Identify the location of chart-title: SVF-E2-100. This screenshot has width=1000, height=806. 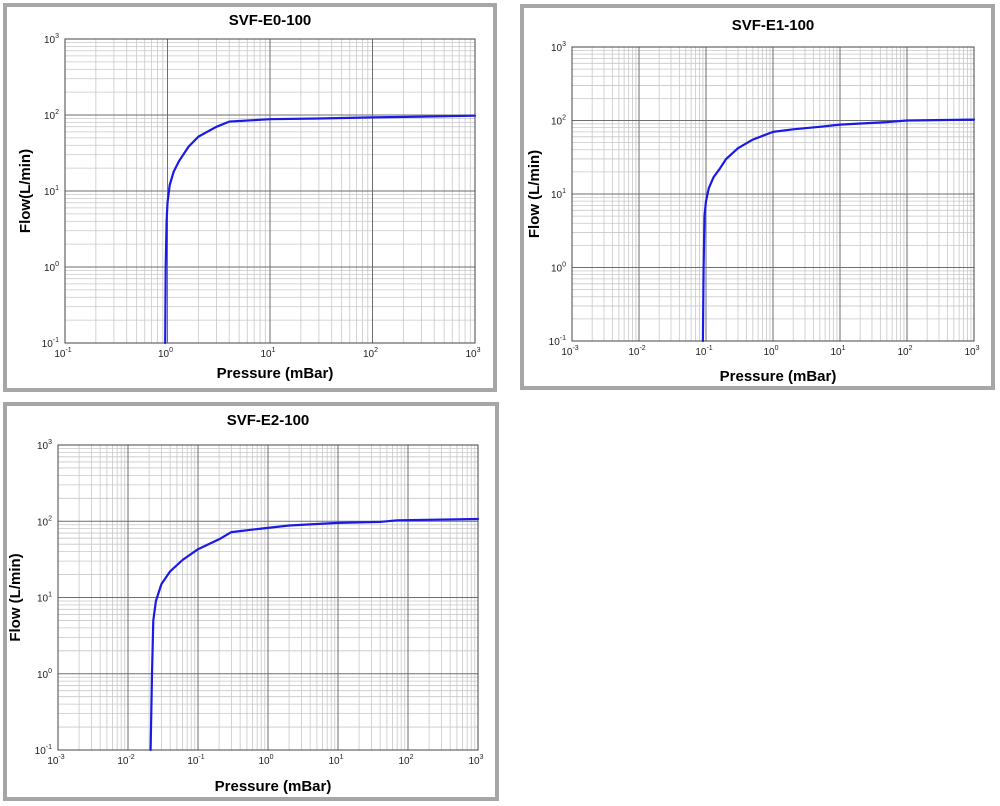
(268, 420).